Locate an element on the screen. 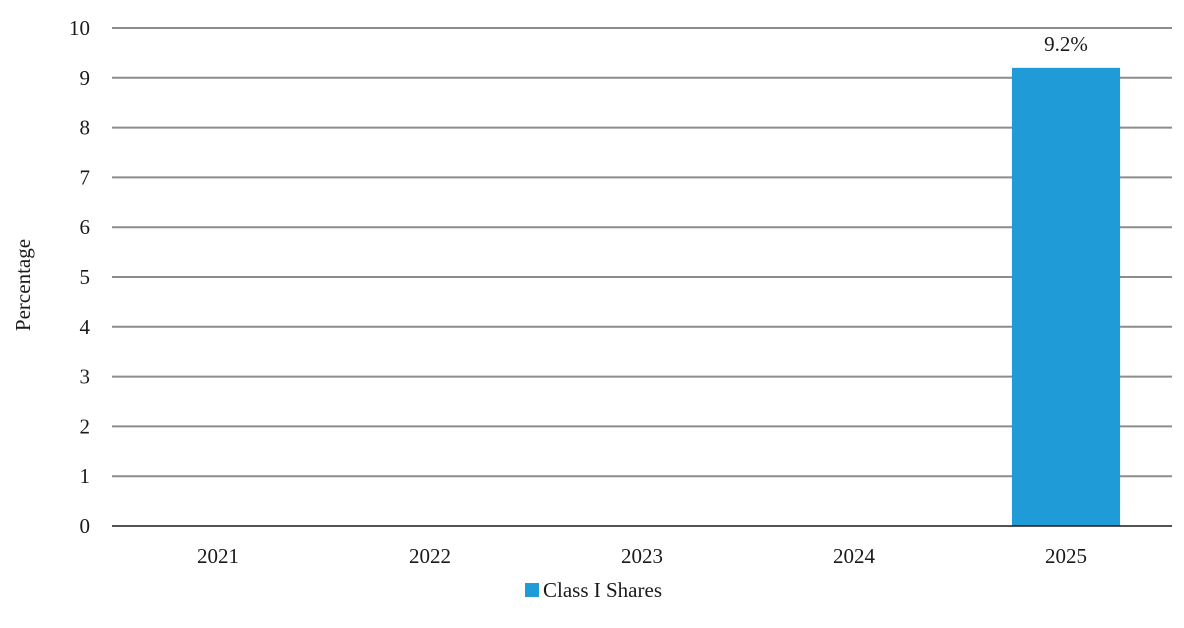 The image size is (1184, 628). y-tick-label-10: 10 is located at coordinates (79, 28).